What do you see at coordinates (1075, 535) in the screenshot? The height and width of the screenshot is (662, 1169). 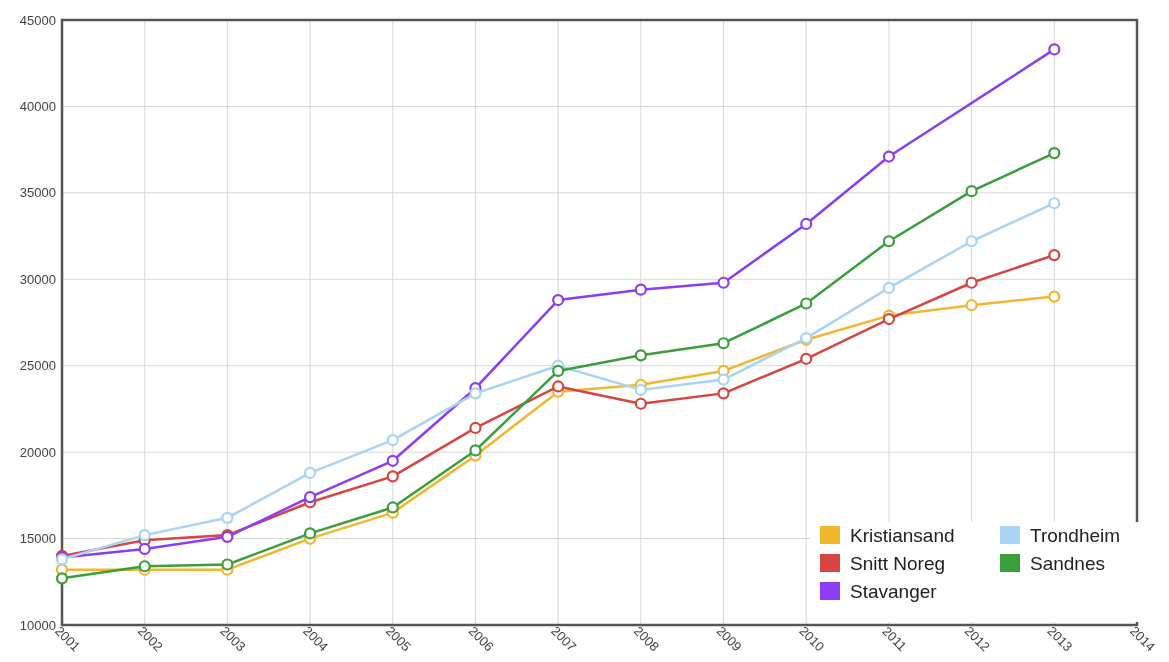 I see `legend-label: Trondheim` at bounding box center [1075, 535].